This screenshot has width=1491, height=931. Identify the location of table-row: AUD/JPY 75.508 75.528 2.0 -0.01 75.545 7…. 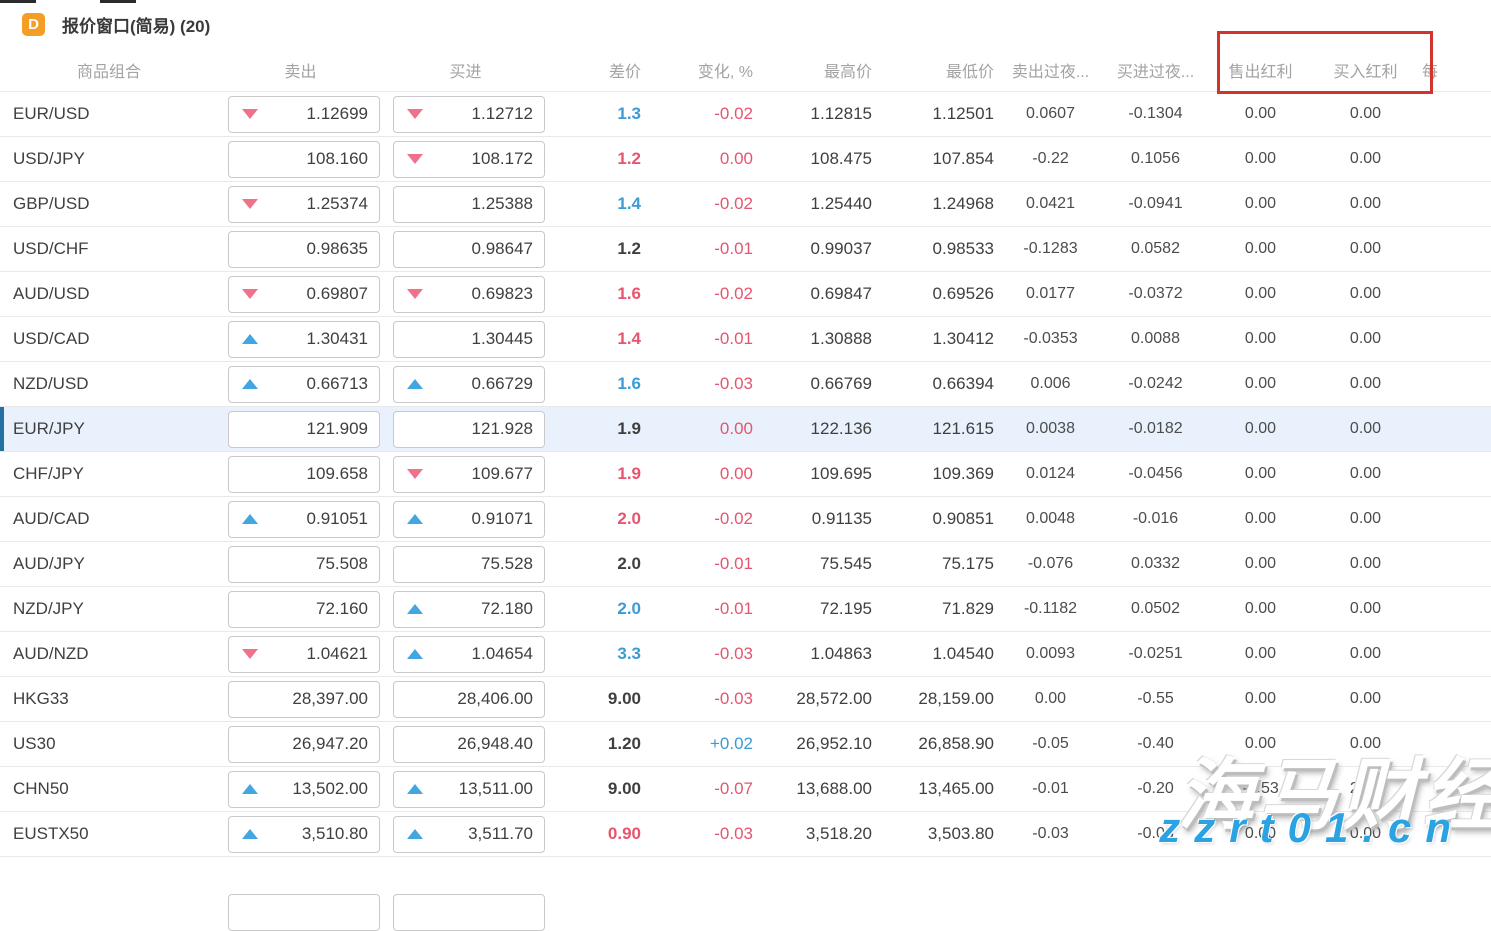
(745, 564).